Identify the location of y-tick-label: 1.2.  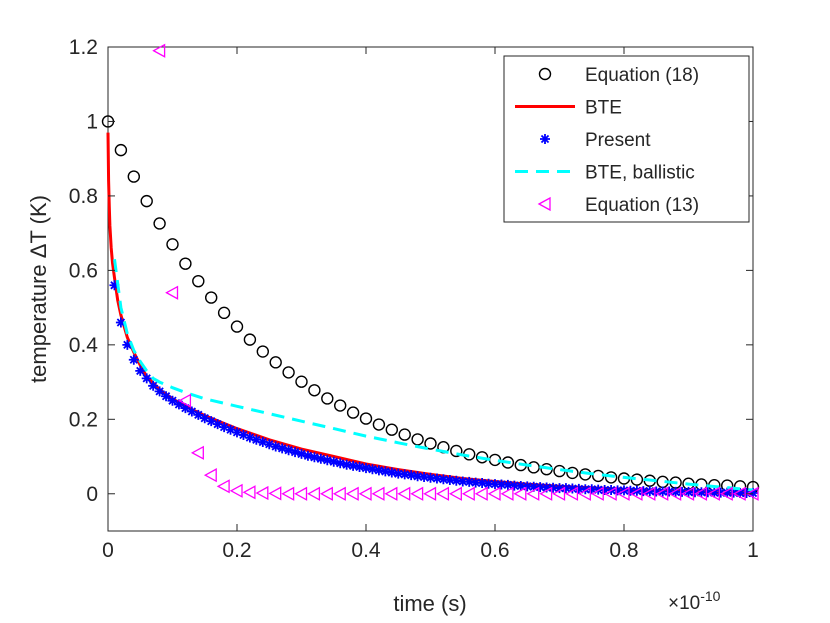
(83, 47).